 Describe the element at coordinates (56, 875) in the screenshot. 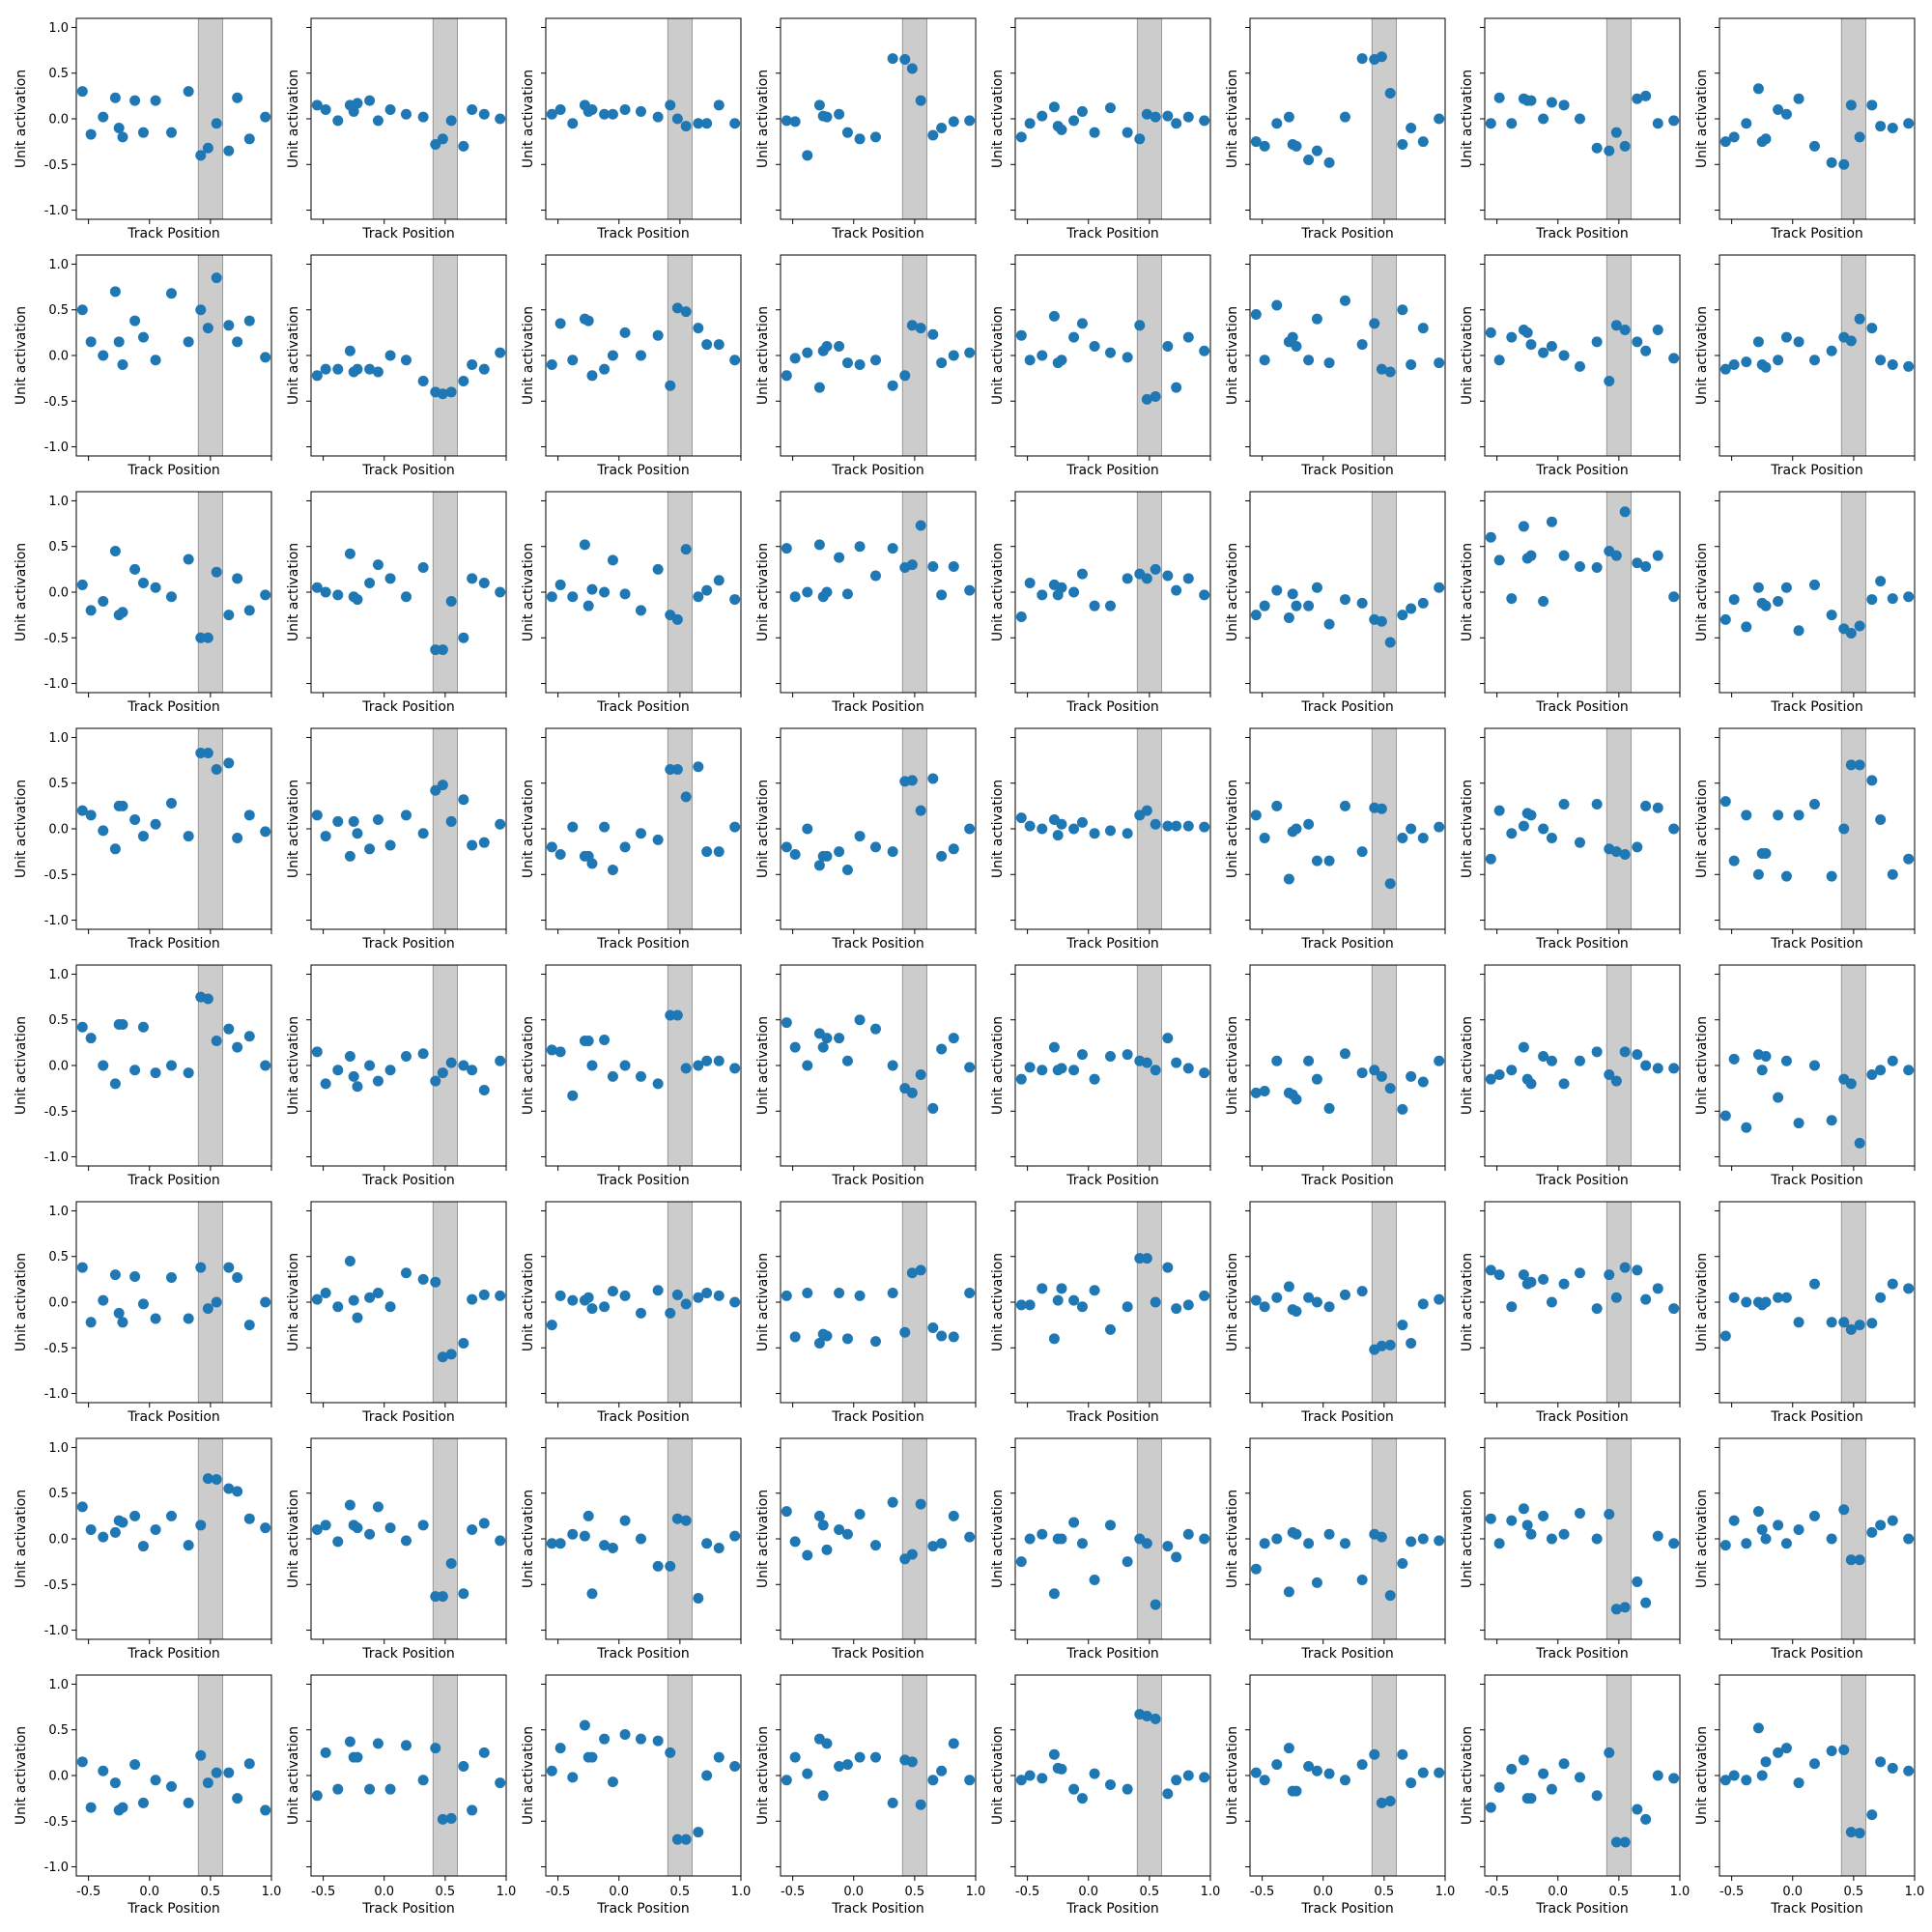

I see `y-tick-label: -0.5` at that location.